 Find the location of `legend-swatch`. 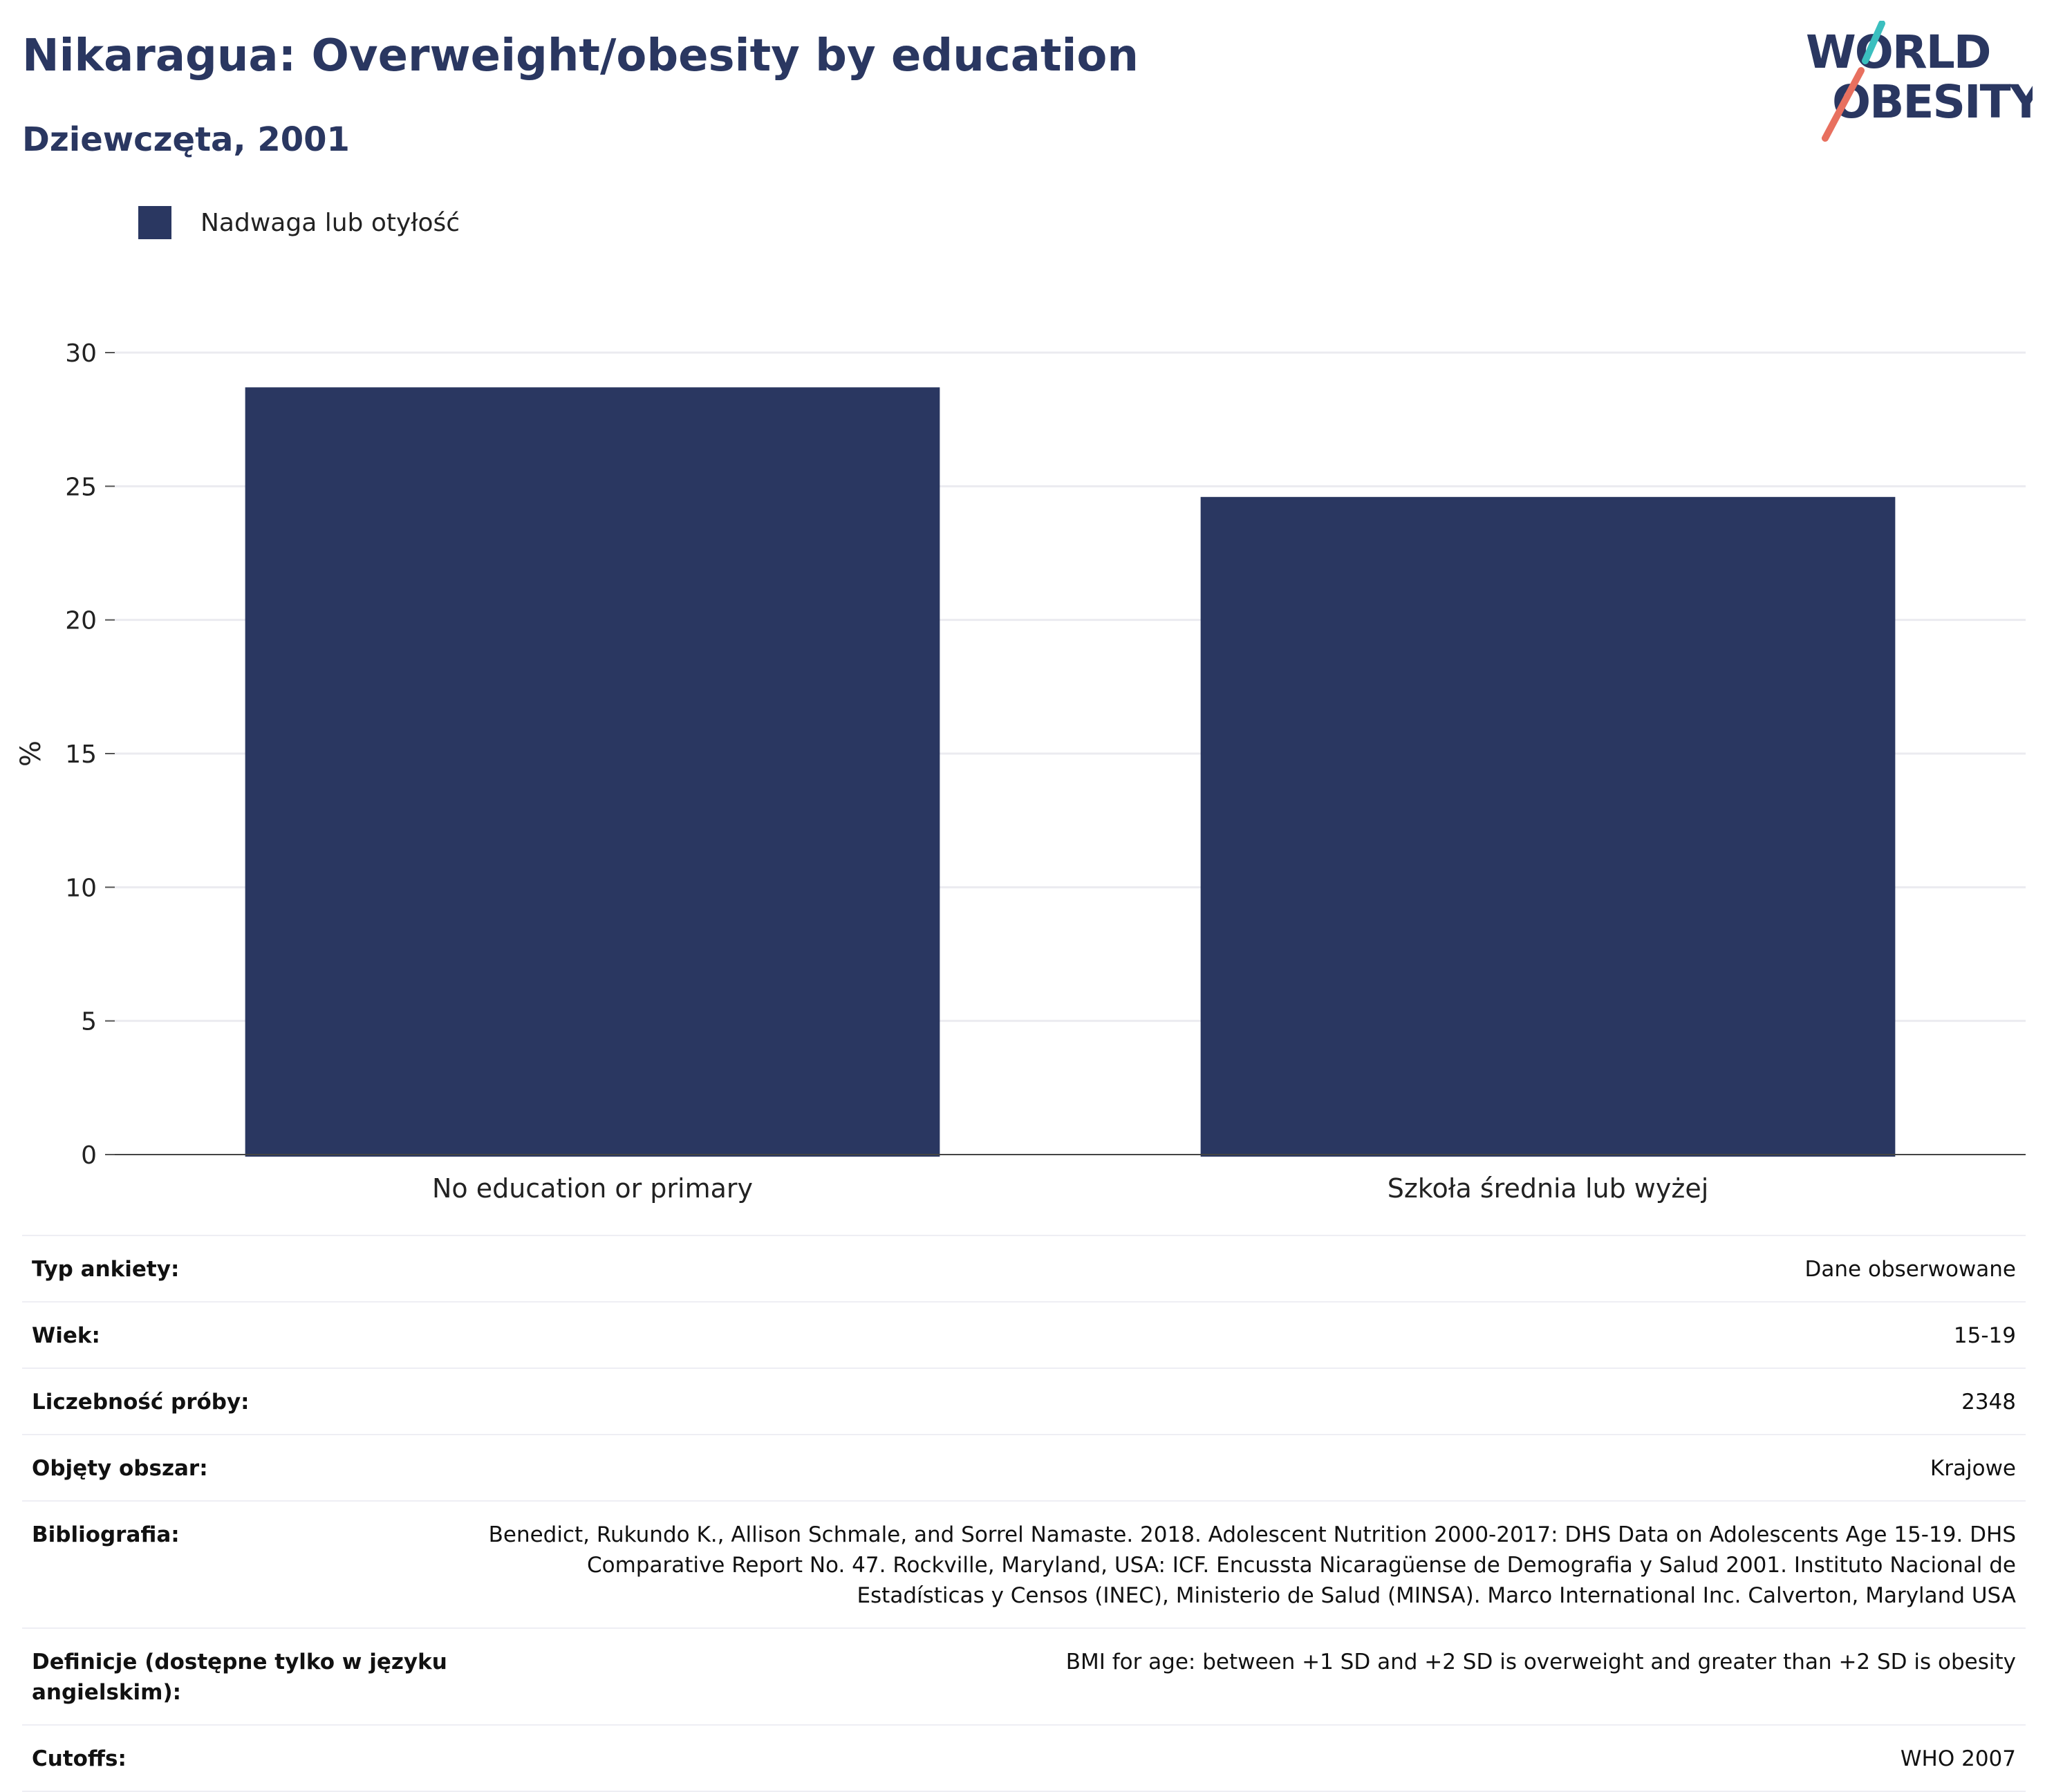

legend-swatch is located at coordinates (154, 222).